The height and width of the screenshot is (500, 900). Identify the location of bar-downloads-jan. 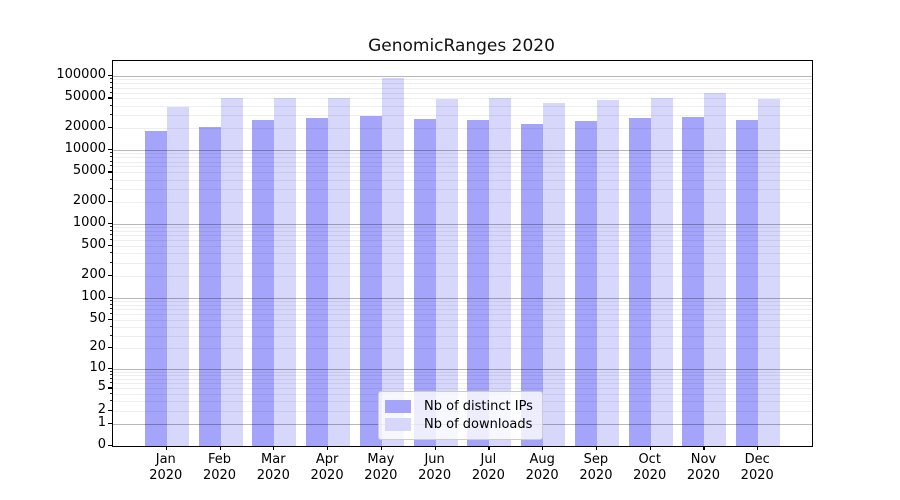
(177, 276).